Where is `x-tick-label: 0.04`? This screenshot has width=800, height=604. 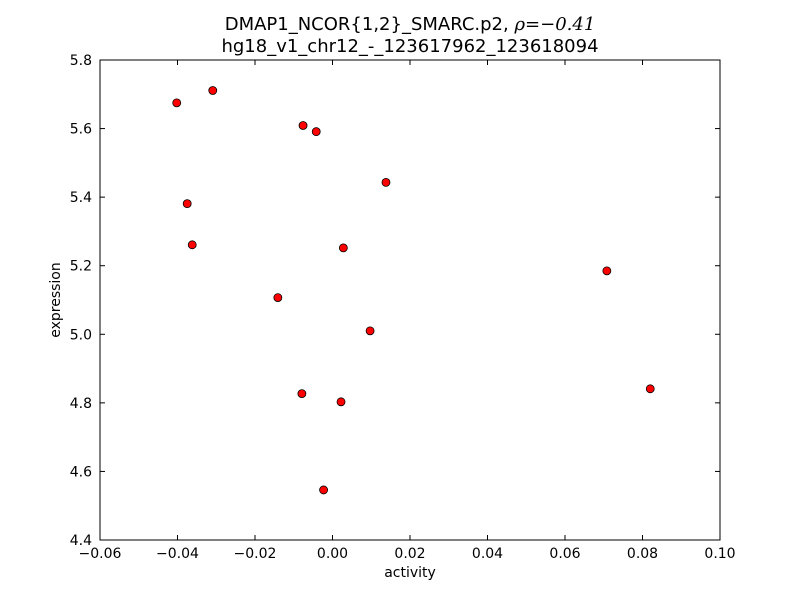
x-tick-label: 0.04 is located at coordinates (487, 554).